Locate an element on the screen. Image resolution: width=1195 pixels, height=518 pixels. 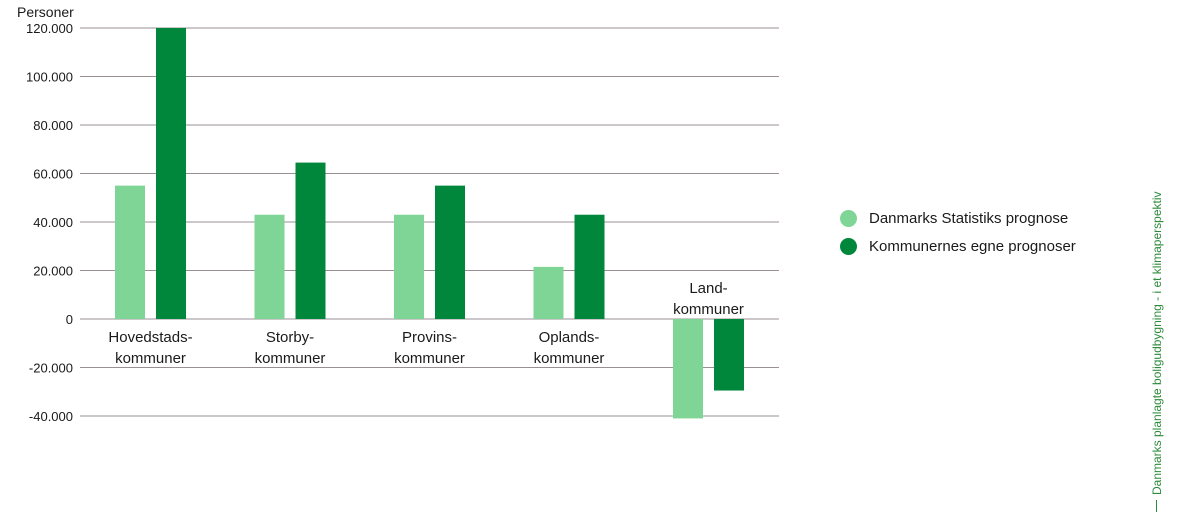
legend-item-kommunernes: Kommunernes egne prognoser is located at coordinates (958, 246).